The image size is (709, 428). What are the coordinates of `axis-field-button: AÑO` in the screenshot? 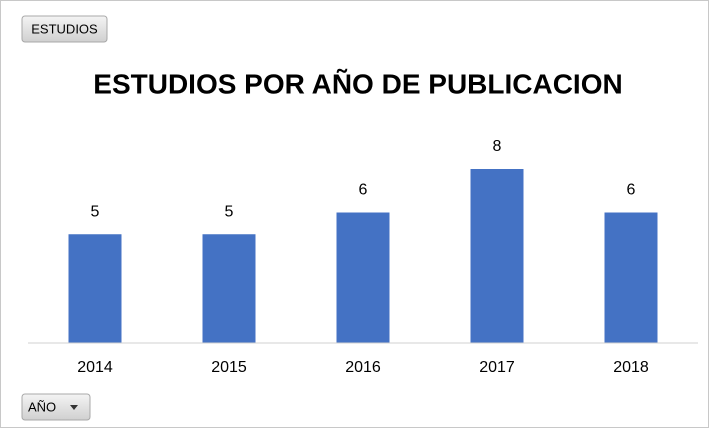 It's located at (56, 407).